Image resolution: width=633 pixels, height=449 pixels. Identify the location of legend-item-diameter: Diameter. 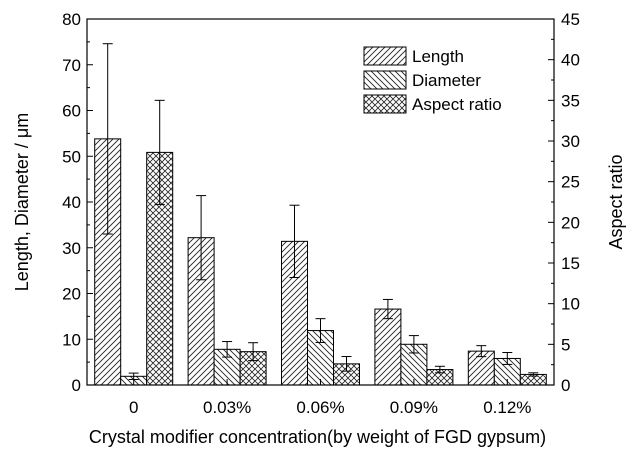
(422, 80).